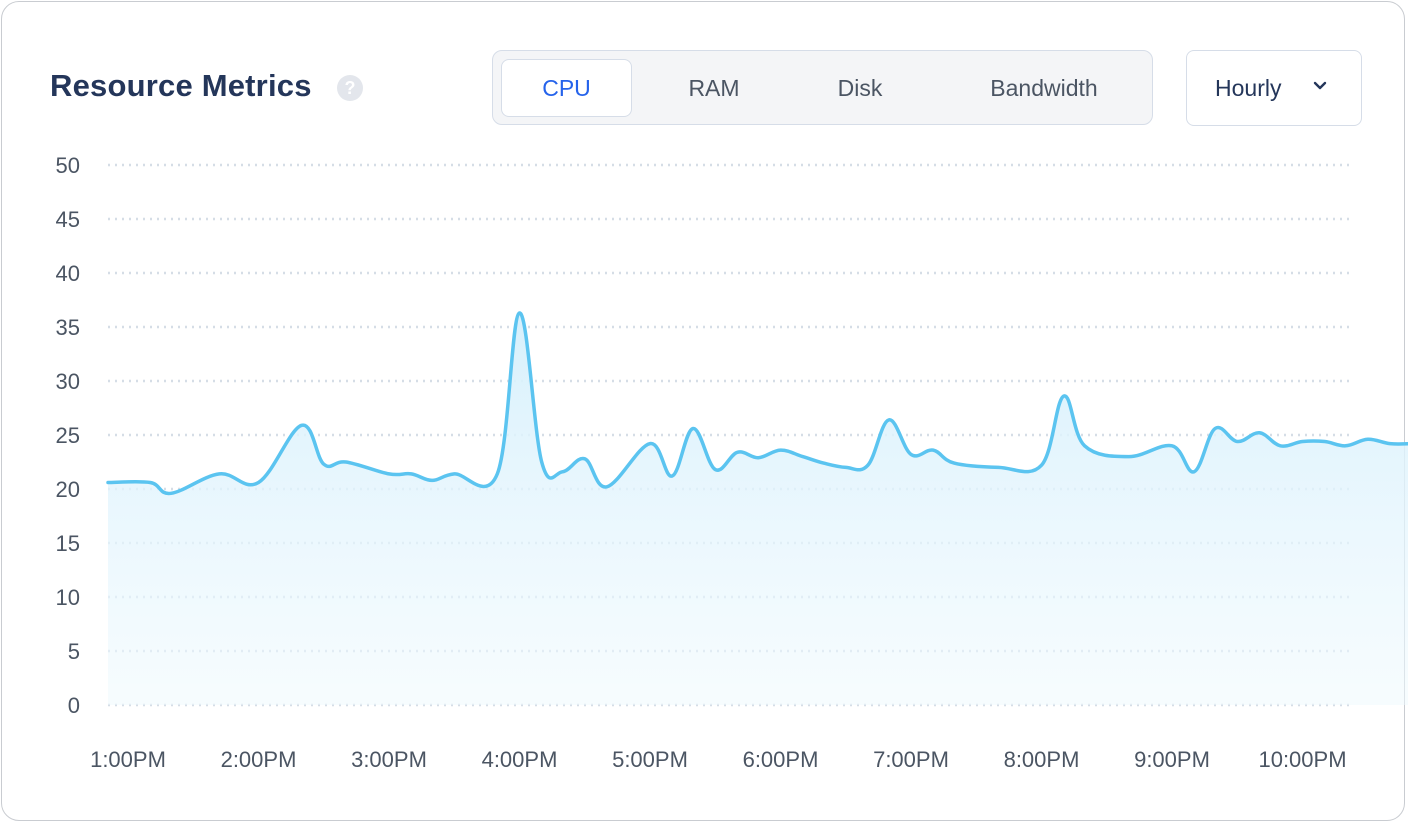  I want to click on x-tick-label: 7:00PM, so click(911, 759).